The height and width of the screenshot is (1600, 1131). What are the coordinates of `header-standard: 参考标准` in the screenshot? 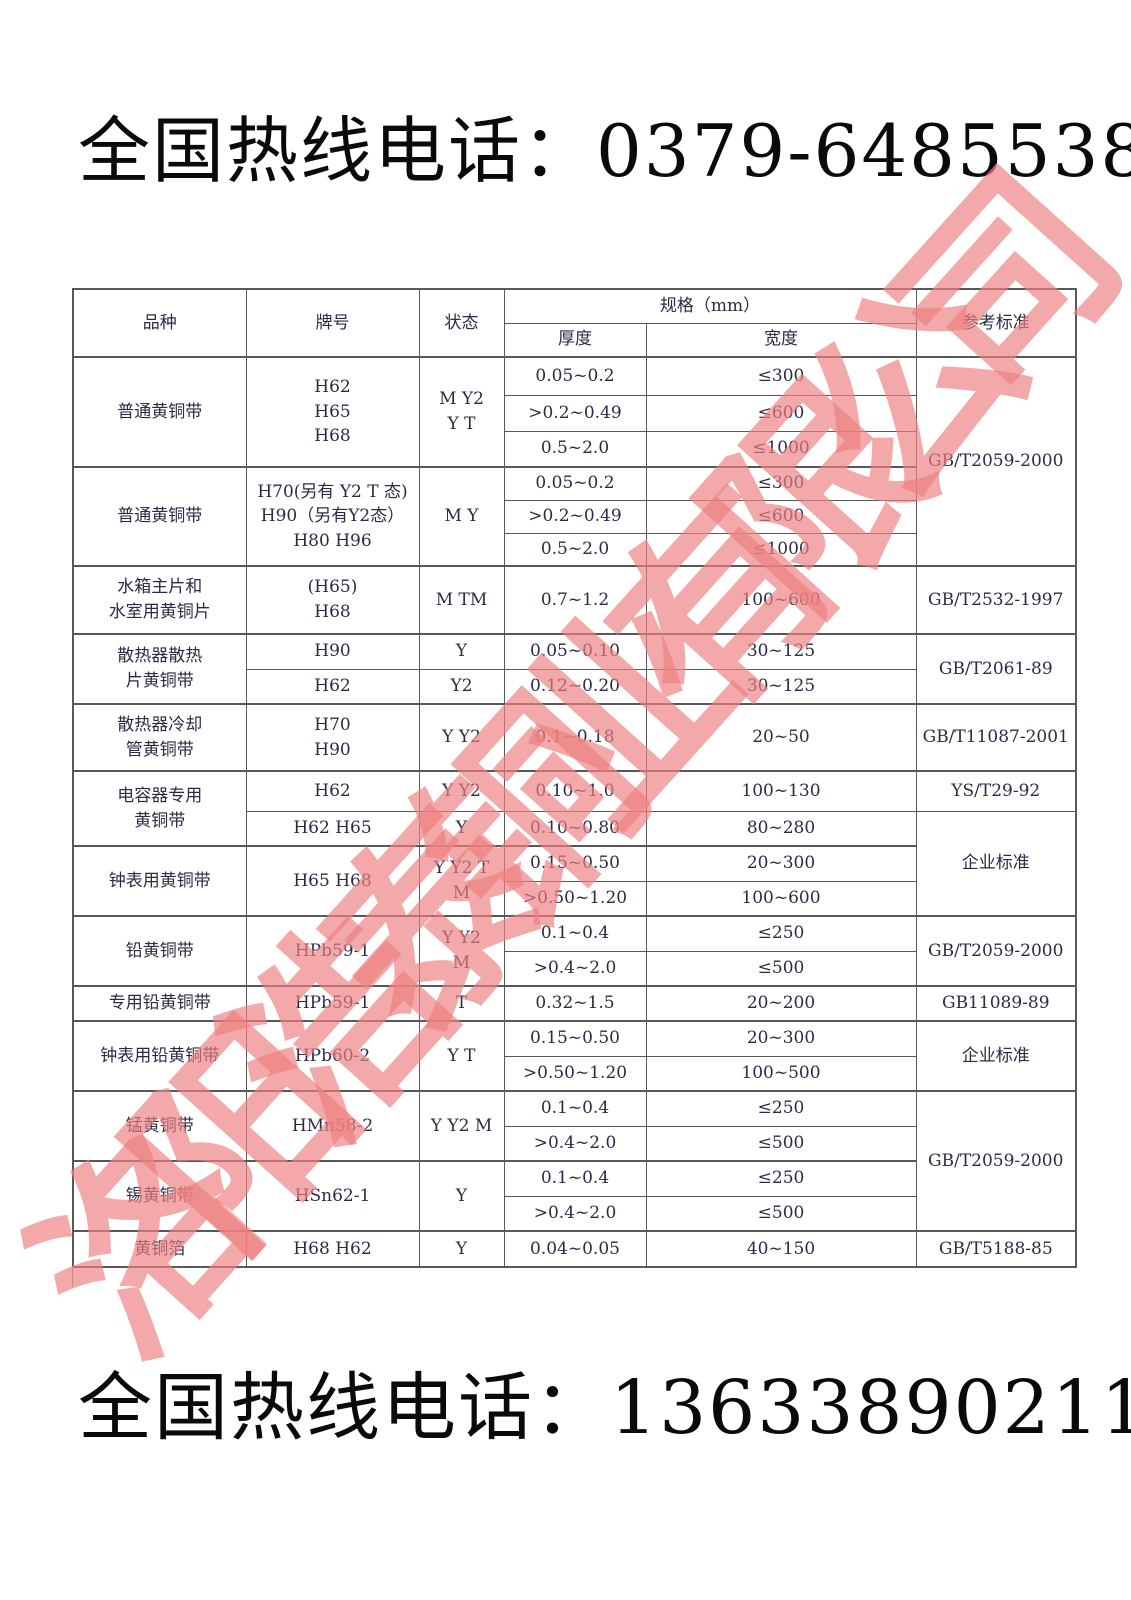 It's located at (996, 323).